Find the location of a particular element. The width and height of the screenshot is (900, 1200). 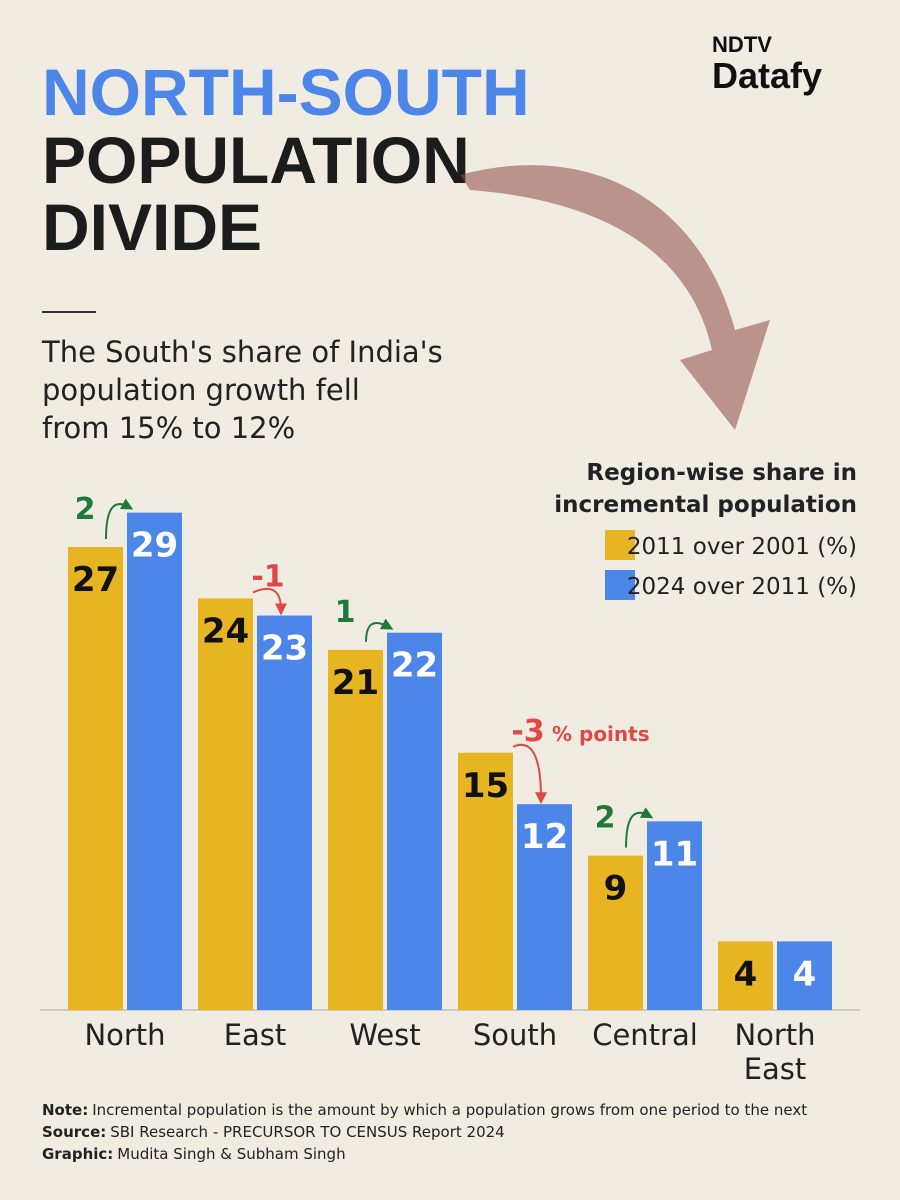

legend-label: 2024 over 2011 (%) is located at coordinates (742, 587).